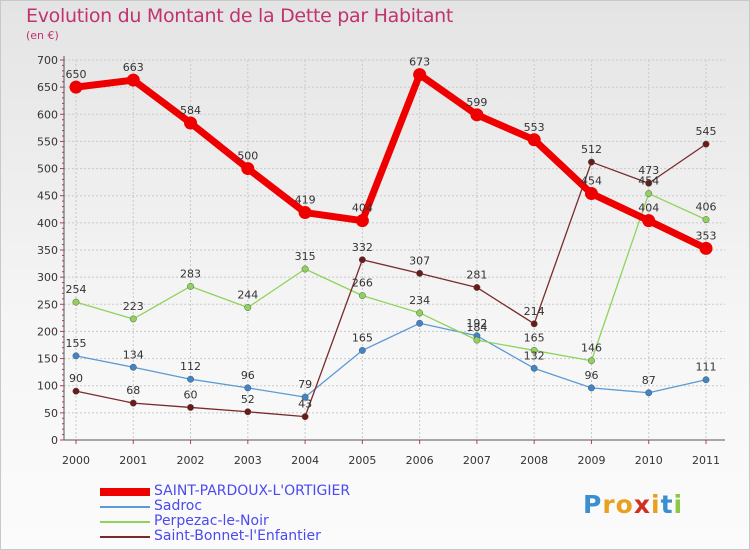 This screenshot has height=550, width=750. Describe the element at coordinates (362, 283) in the screenshot. I see `data-label: 266` at that location.